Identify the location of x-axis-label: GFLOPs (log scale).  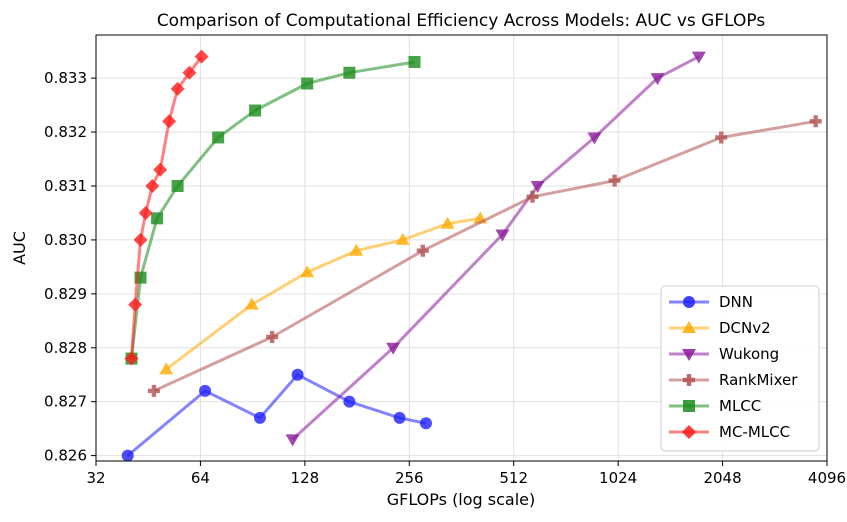
(461, 499).